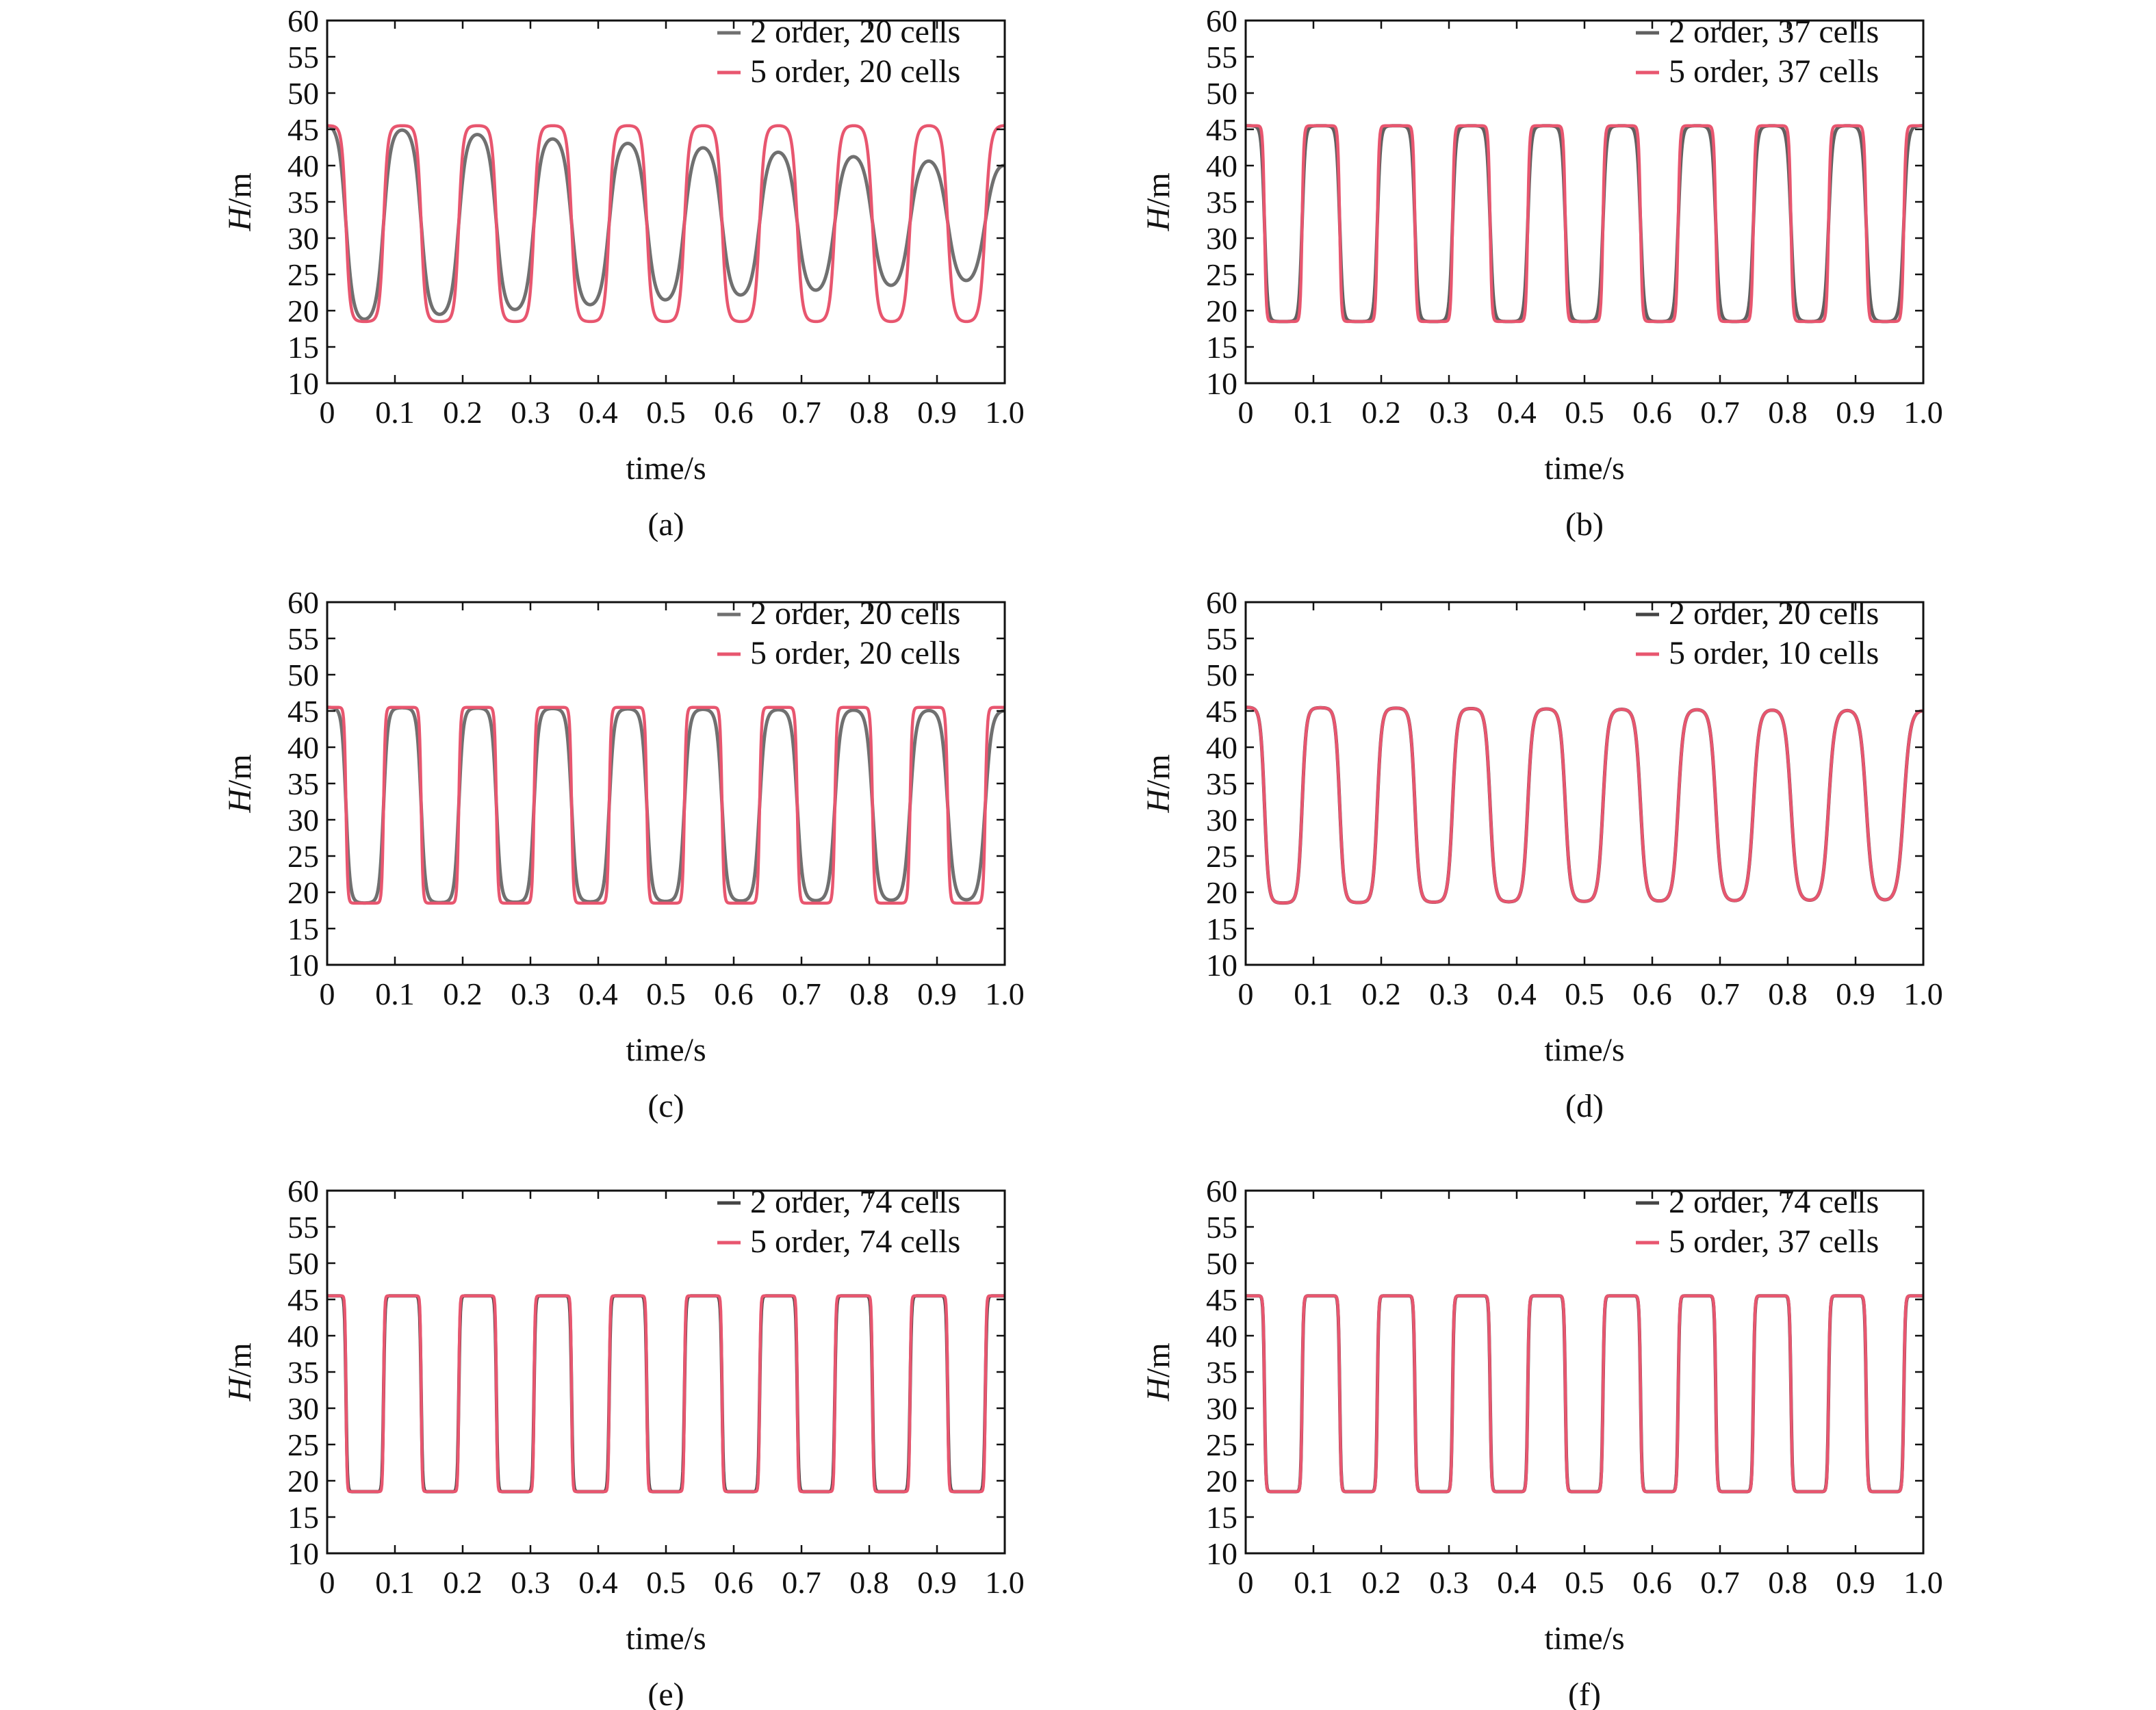  What do you see at coordinates (855, 1202) in the screenshot?
I see `legend-label-1: 2 order, 74 cells` at bounding box center [855, 1202].